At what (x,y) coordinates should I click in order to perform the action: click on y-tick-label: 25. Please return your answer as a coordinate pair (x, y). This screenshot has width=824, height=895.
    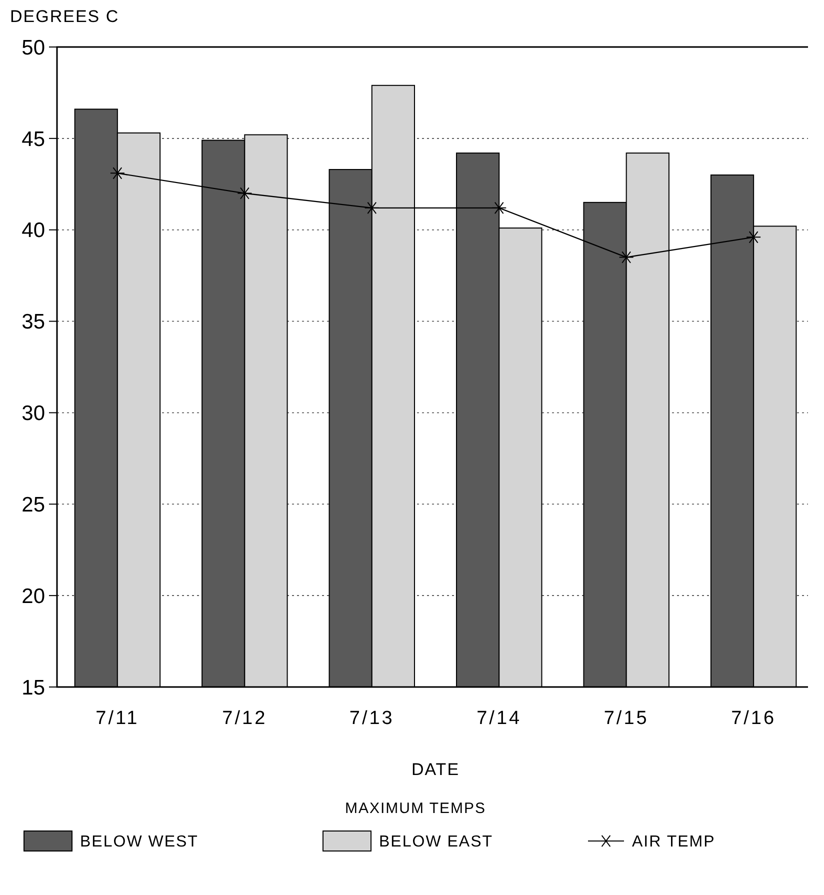
    Looking at the image, I should click on (33, 504).